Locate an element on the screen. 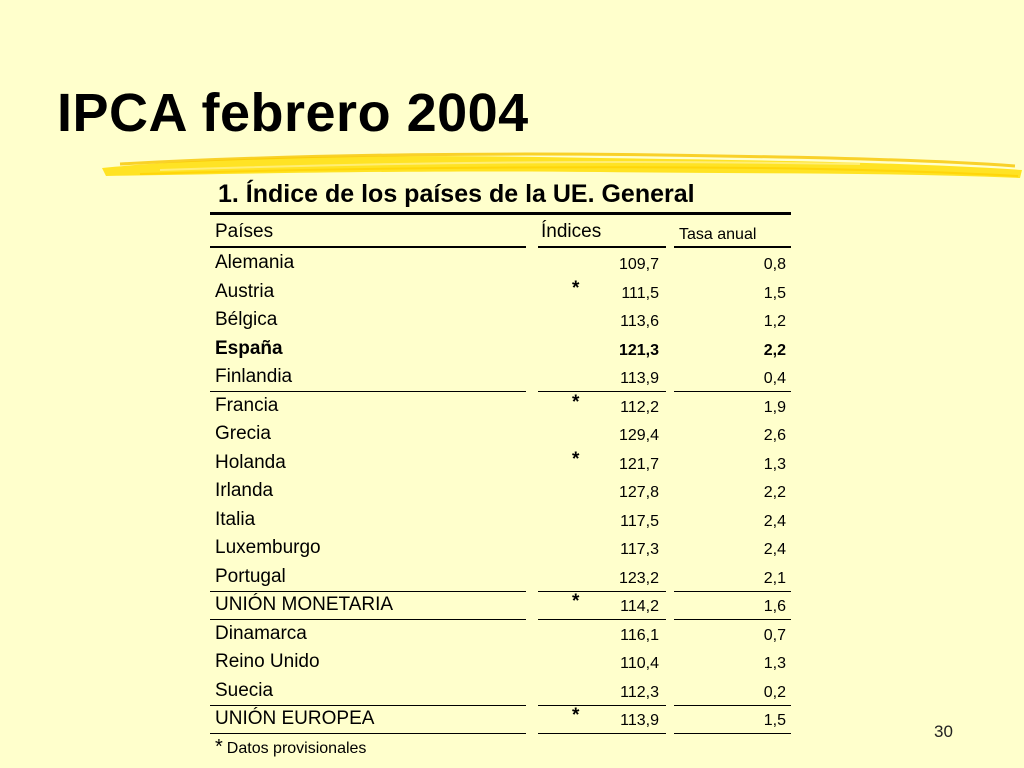 The image size is (1024, 768). table-row: Reino Unido 110,4 1,3 is located at coordinates (512, 662).